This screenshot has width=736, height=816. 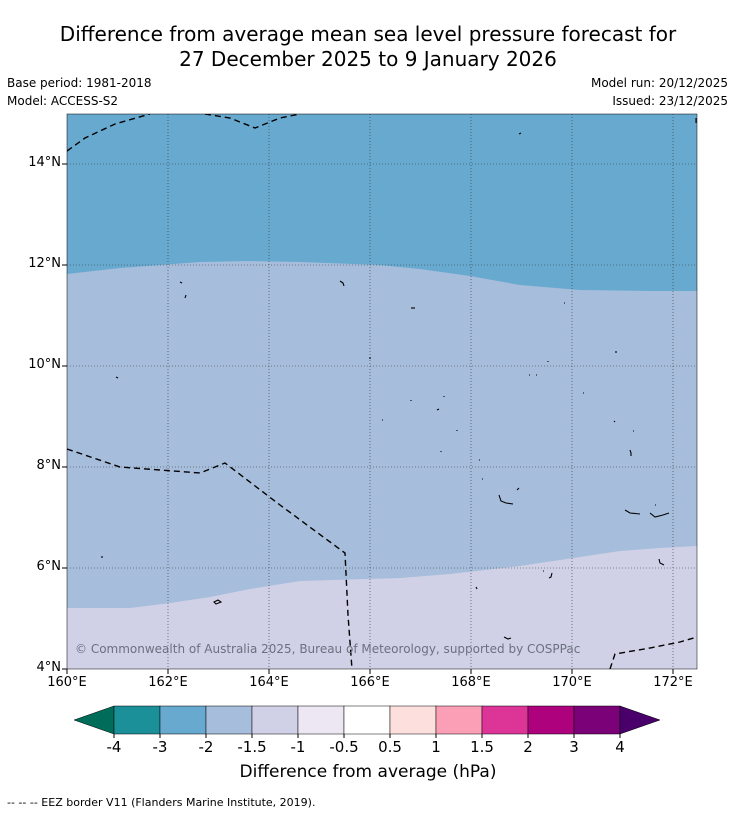 What do you see at coordinates (574, 747) in the screenshot?
I see `colorbar-tick-label: 3` at bounding box center [574, 747].